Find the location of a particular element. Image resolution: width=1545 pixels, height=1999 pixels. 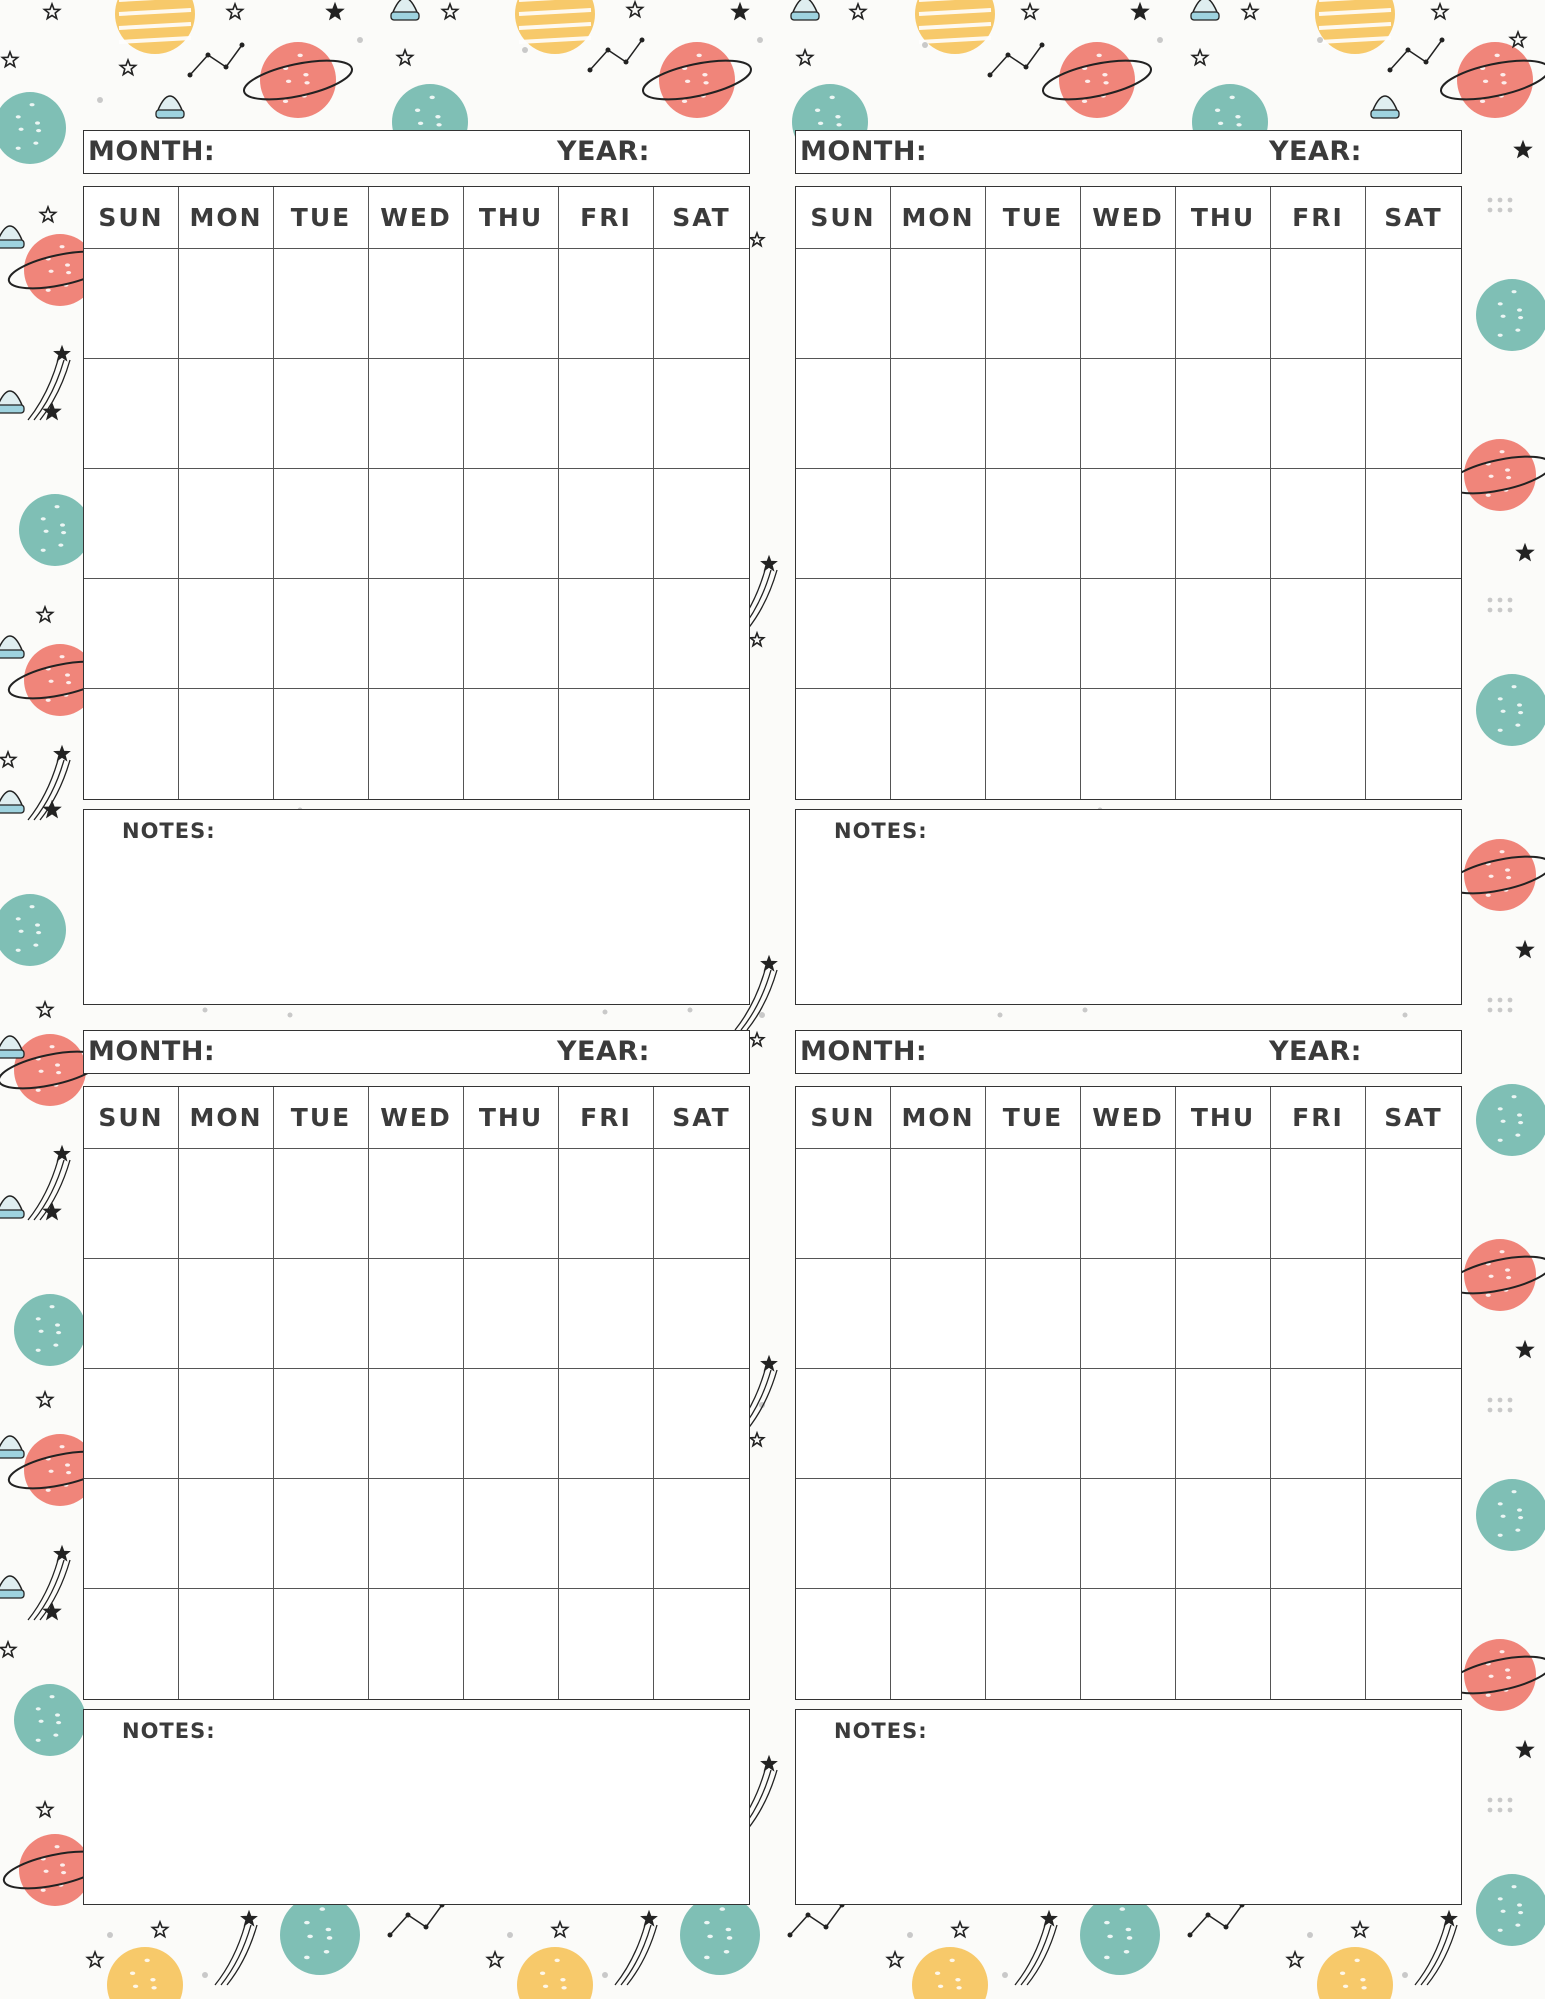

month-label: MONTH: is located at coordinates (864, 151).